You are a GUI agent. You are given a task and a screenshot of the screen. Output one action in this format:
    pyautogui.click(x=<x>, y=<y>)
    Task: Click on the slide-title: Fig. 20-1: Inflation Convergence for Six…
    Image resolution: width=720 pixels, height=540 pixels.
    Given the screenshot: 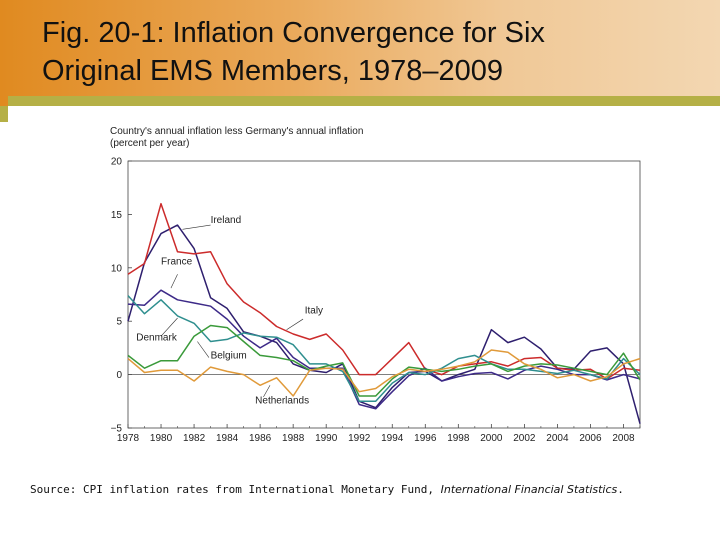 What is the action you would take?
    pyautogui.click(x=293, y=52)
    